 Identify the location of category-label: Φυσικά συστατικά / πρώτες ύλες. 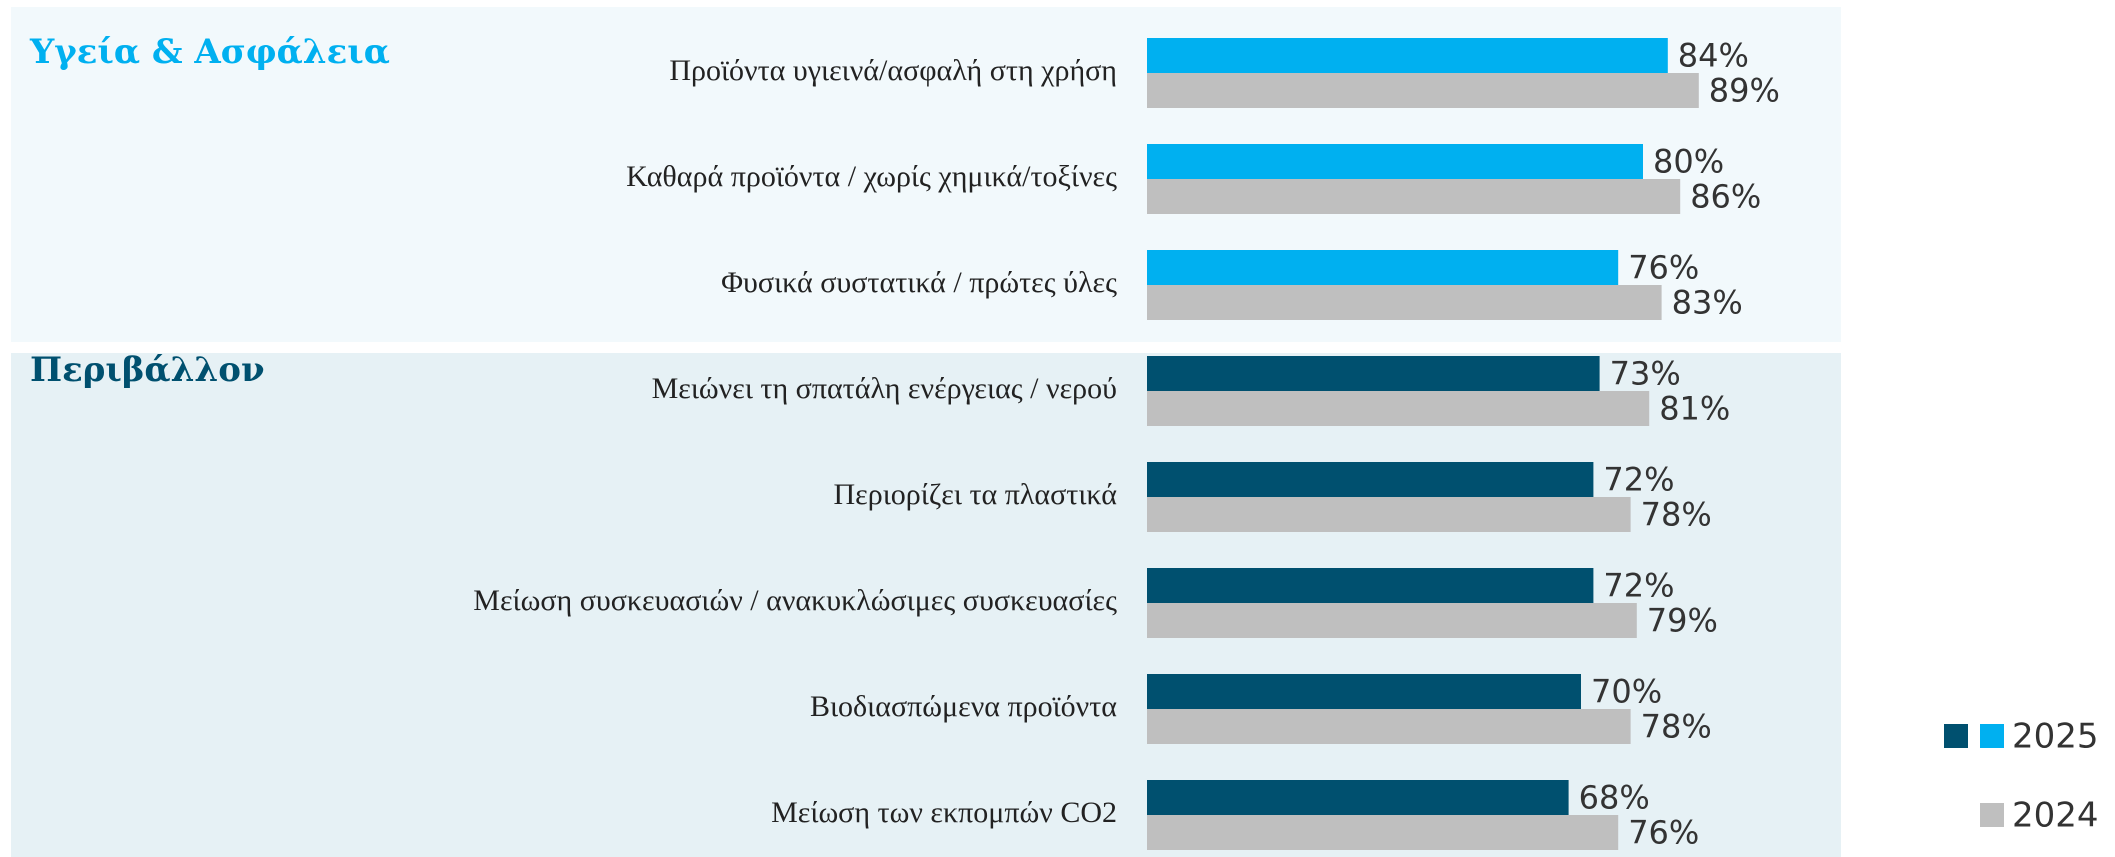
(919, 282).